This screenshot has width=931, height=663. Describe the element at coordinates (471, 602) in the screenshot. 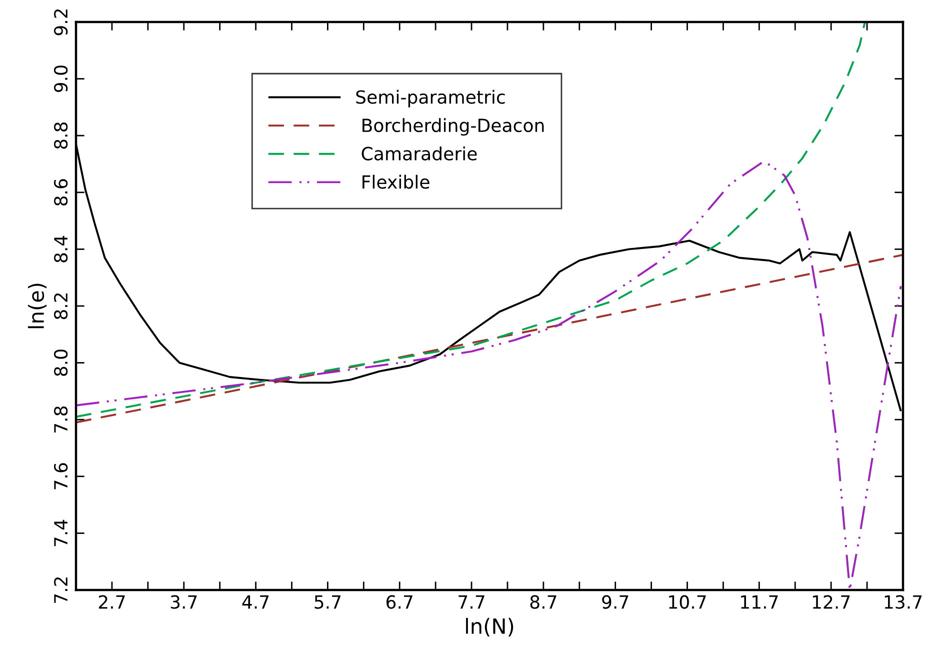

I see `x-tick-label: 7.7` at that location.